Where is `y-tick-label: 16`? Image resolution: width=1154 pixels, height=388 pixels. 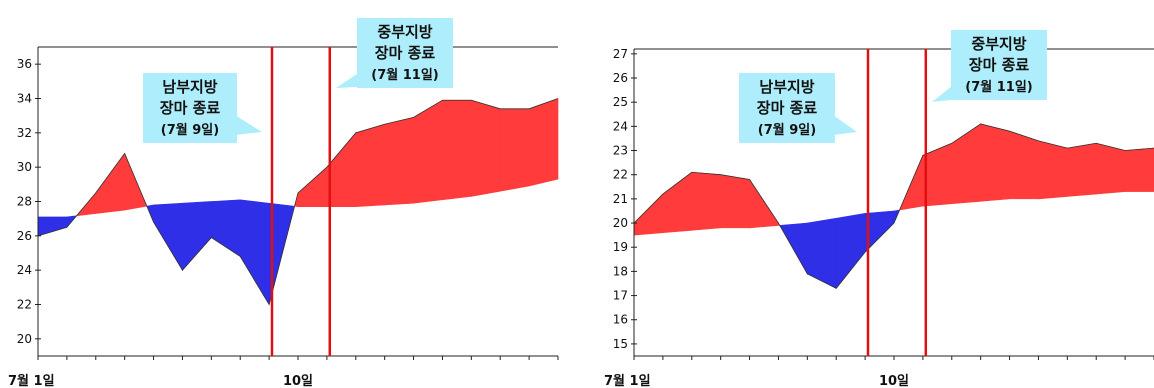
y-tick-label: 16 is located at coordinates (620, 320).